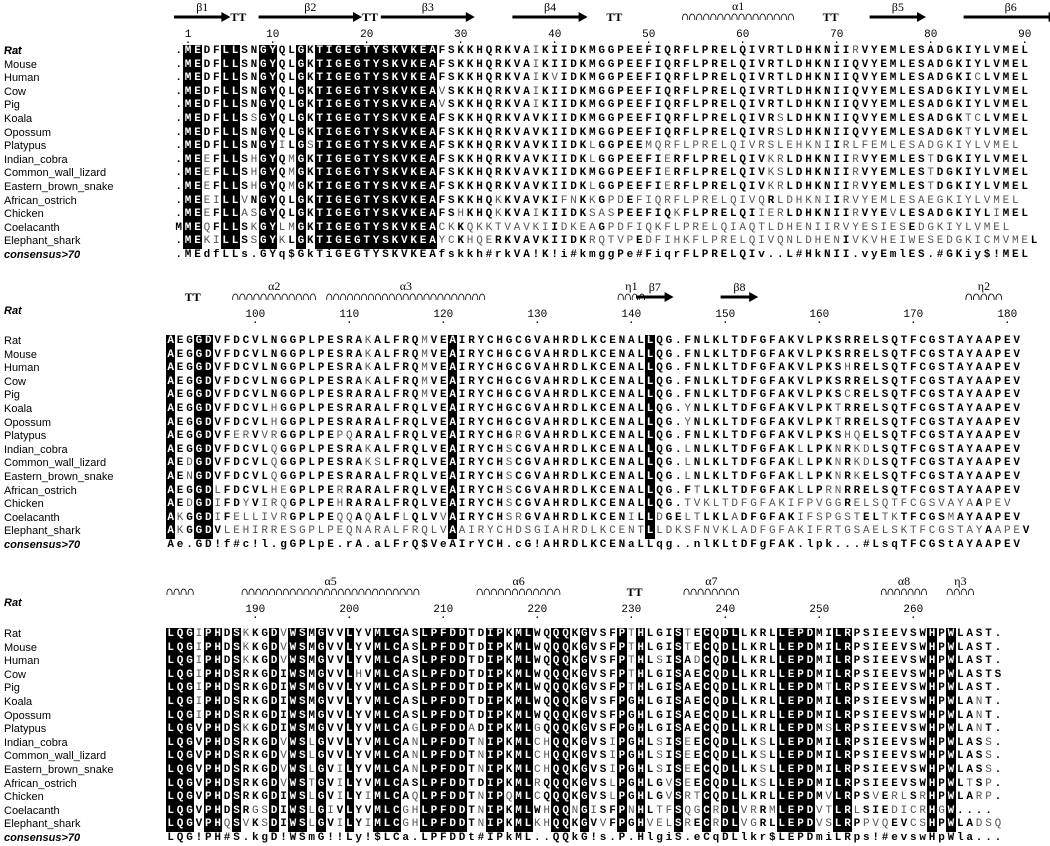  What do you see at coordinates (470, 255) in the screenshot?
I see `consensus-residue: k` at bounding box center [470, 255].